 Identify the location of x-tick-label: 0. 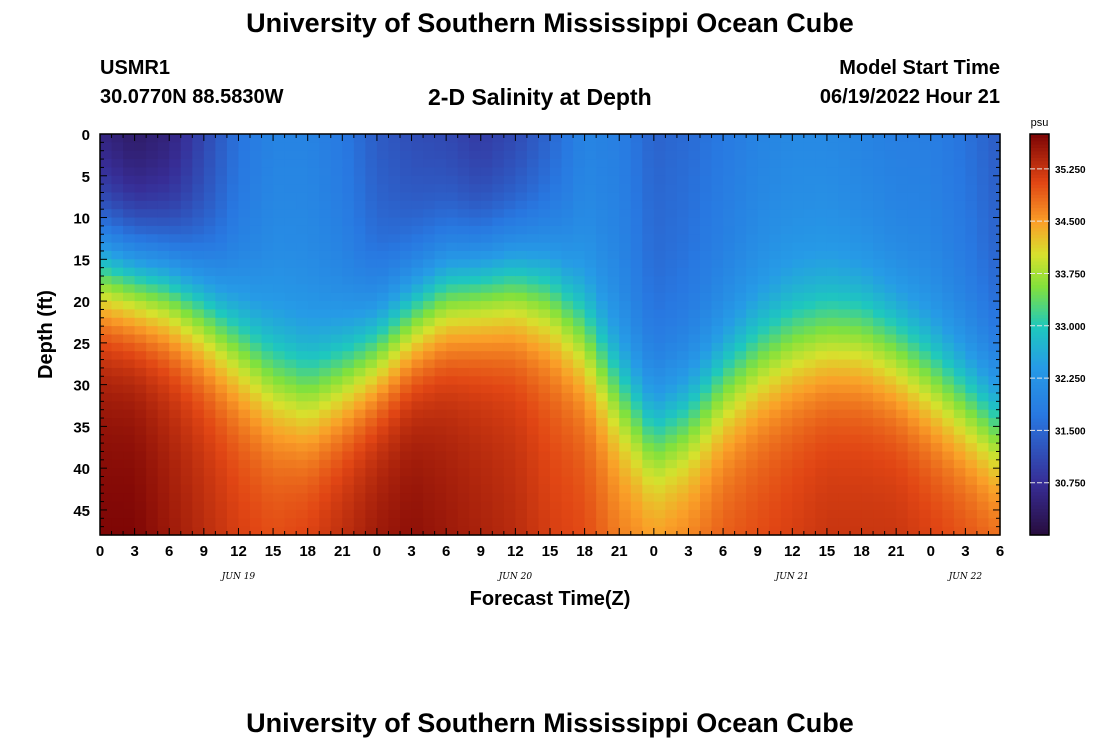
(100, 551).